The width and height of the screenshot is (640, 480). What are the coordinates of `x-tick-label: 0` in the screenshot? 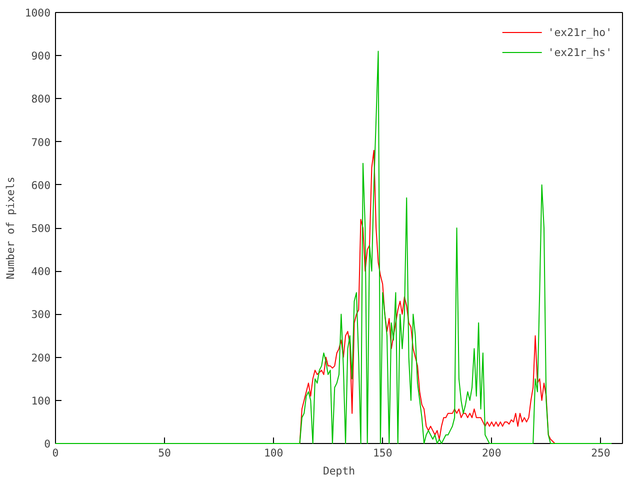 It's located at (55, 453).